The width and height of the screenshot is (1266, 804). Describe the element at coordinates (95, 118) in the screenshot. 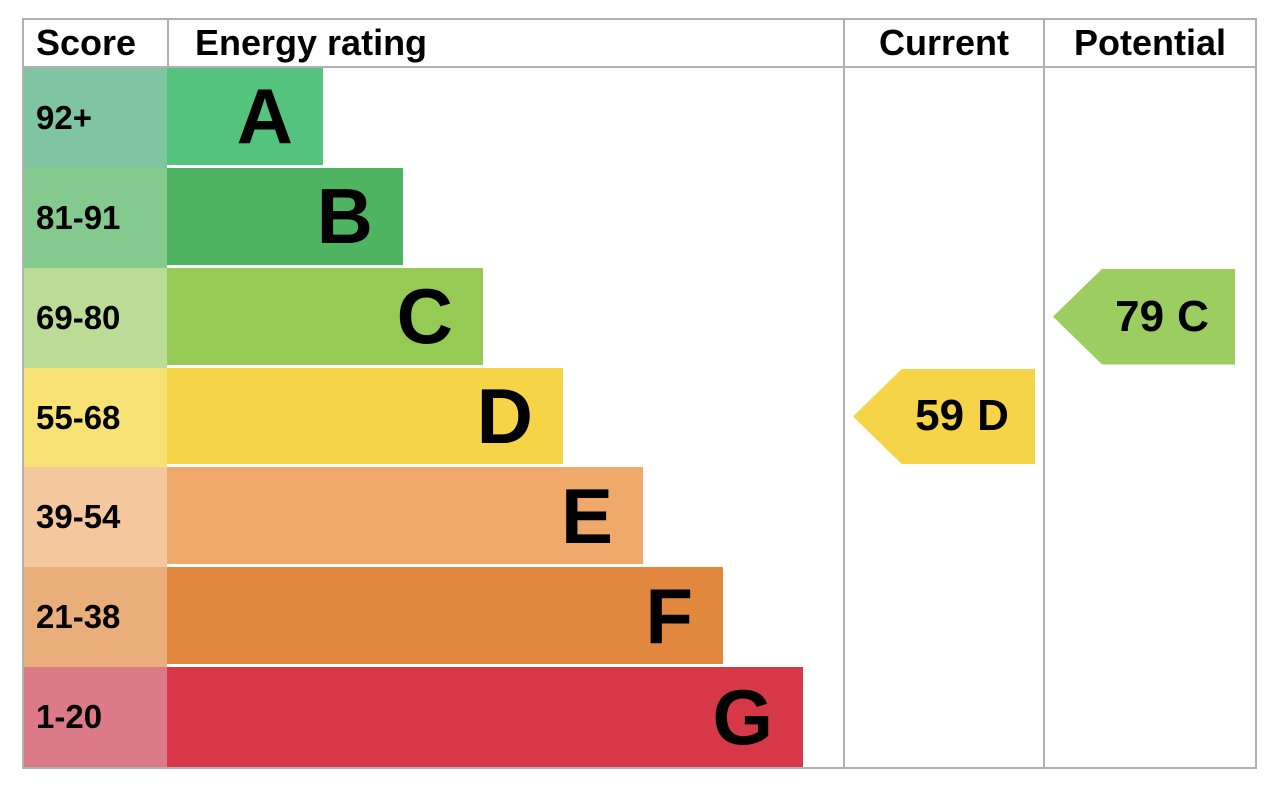

I see `score-range-cell: 92+` at that location.